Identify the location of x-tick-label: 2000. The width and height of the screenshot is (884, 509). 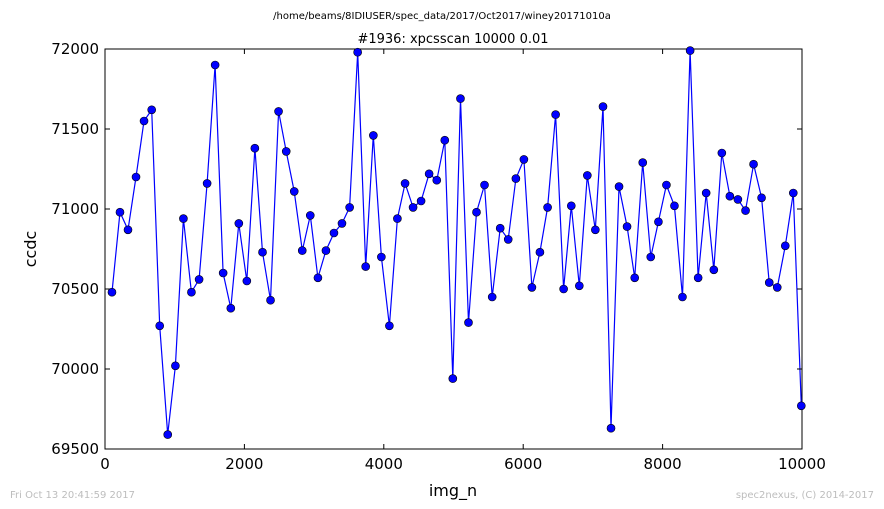
(244, 464).